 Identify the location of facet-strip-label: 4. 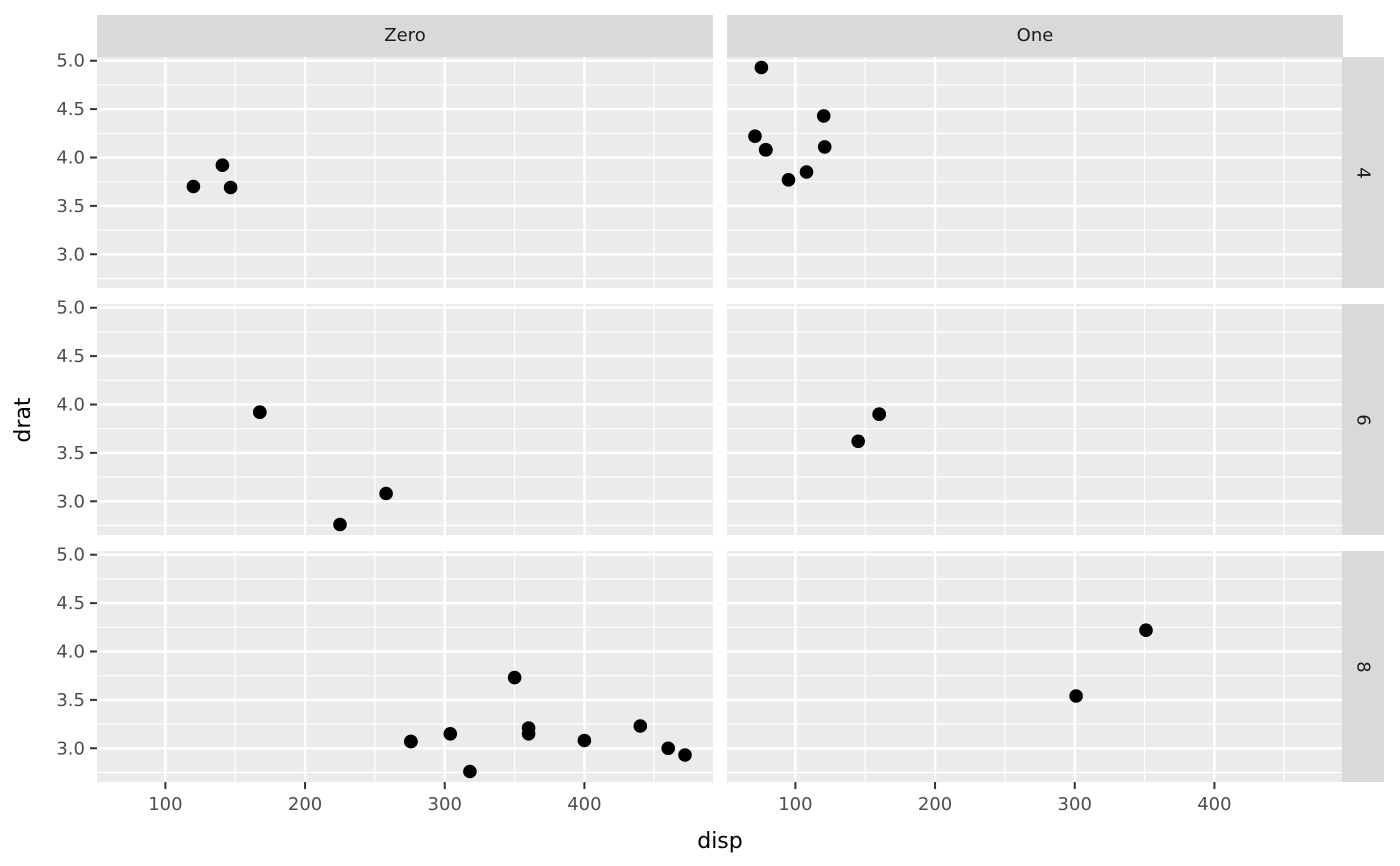
(1363, 172).